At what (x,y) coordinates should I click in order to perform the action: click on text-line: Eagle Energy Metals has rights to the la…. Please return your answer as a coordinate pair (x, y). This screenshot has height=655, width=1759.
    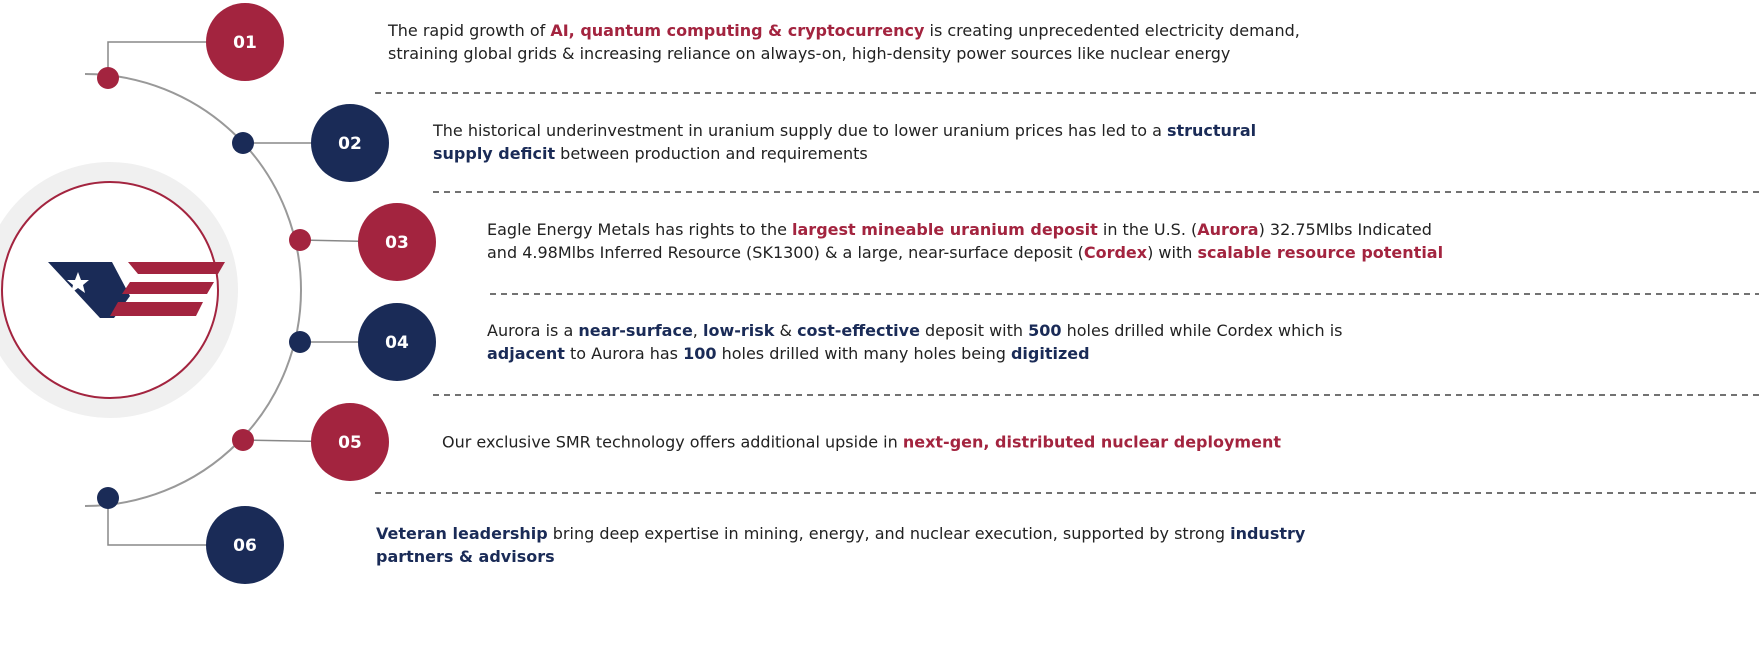
    Looking at the image, I should click on (965, 229).